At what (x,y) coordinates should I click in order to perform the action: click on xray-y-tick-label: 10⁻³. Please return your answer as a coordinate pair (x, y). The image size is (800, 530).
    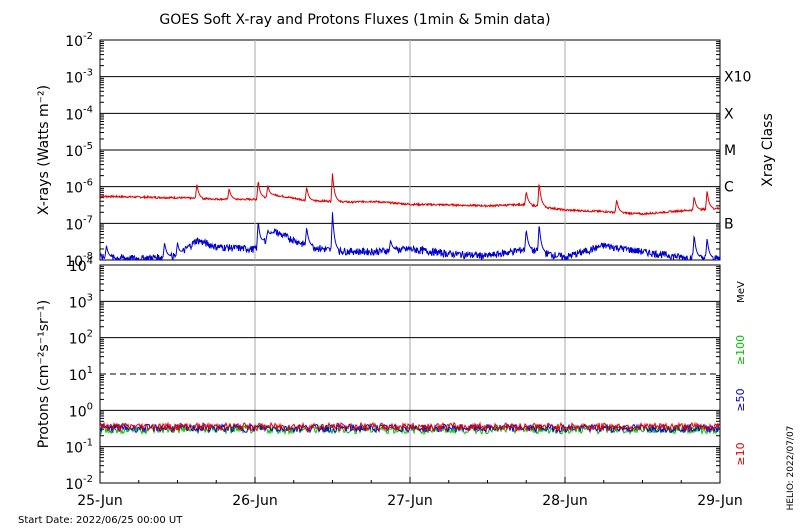
    Looking at the image, I should click on (79, 77).